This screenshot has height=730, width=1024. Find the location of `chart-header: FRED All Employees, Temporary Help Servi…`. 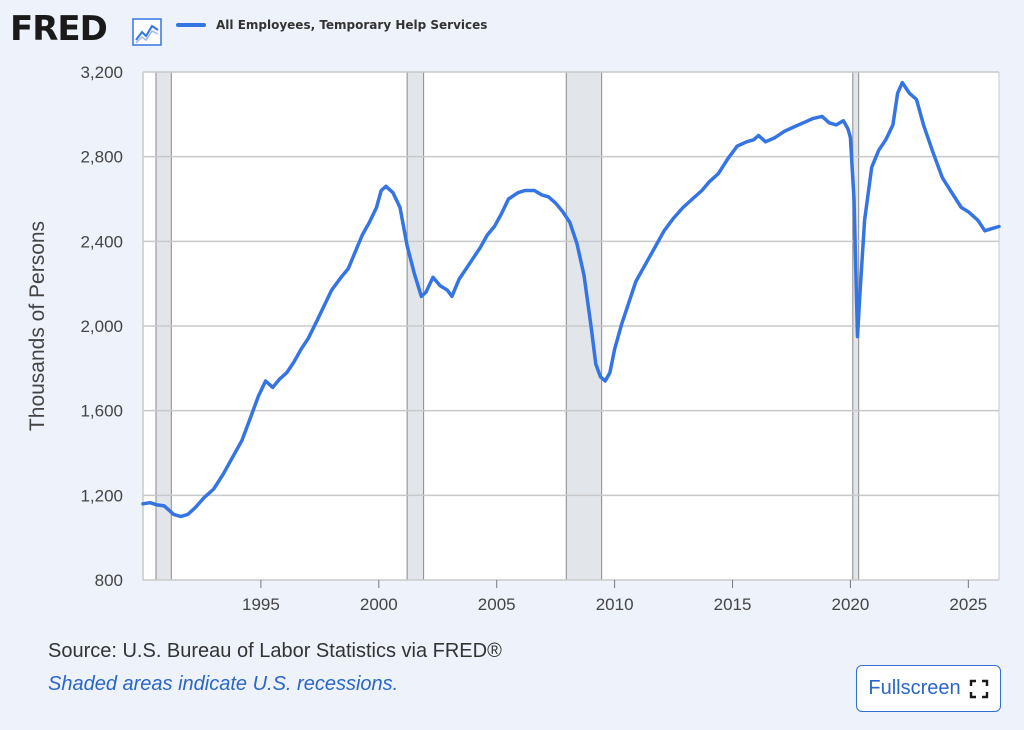

chart-header: FRED All Employees, Temporary Help Servi… is located at coordinates (512, 30).